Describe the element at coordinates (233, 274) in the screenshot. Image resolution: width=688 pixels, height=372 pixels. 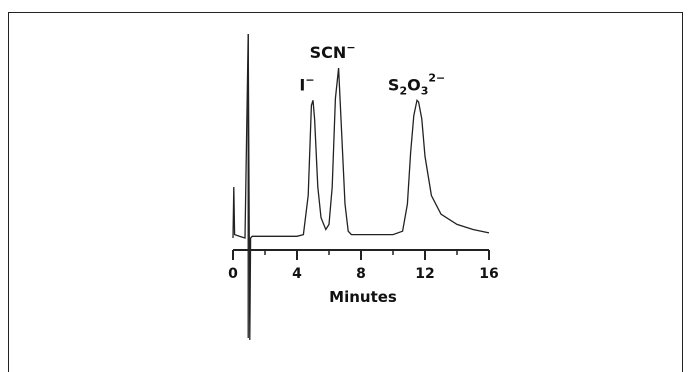
I see `x-tick-label: 0` at that location.